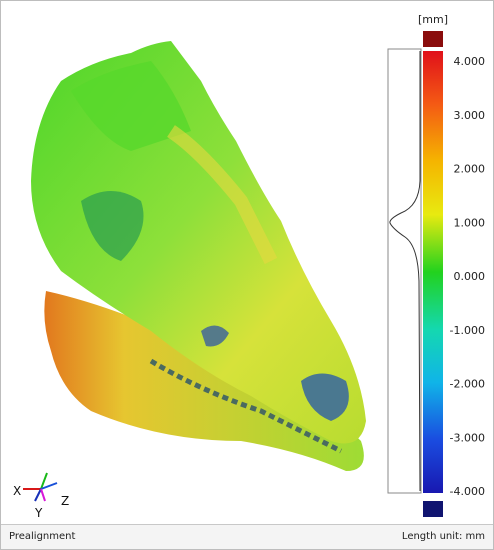 The width and height of the screenshot is (494, 550). I want to click on color-bar, so click(433, 272).